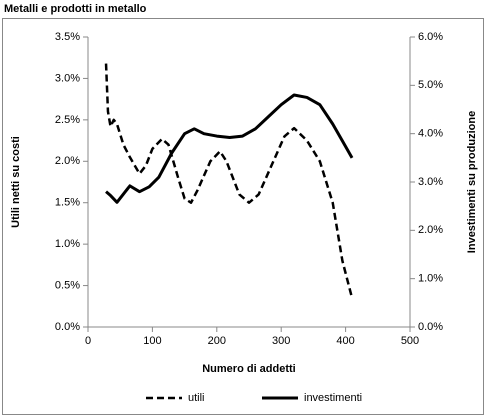 Image resolution: width=486 pixels, height=416 pixels. What do you see at coordinates (345, 341) in the screenshot?
I see `x-tick-label: 400` at bounding box center [345, 341].